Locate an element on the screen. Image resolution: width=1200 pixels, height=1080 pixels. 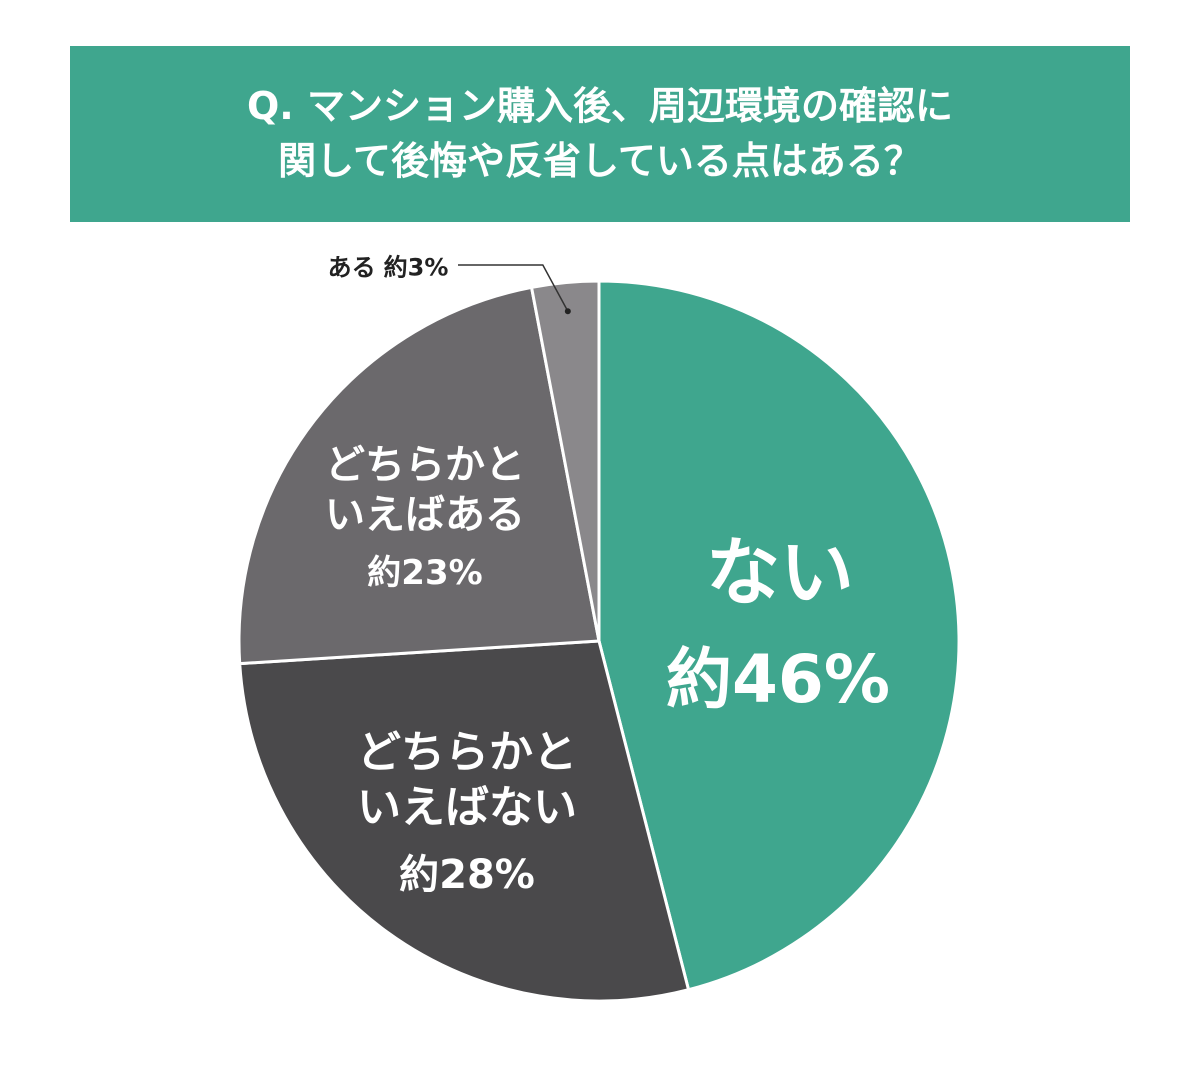
leader-dot is located at coordinates (567, 311).